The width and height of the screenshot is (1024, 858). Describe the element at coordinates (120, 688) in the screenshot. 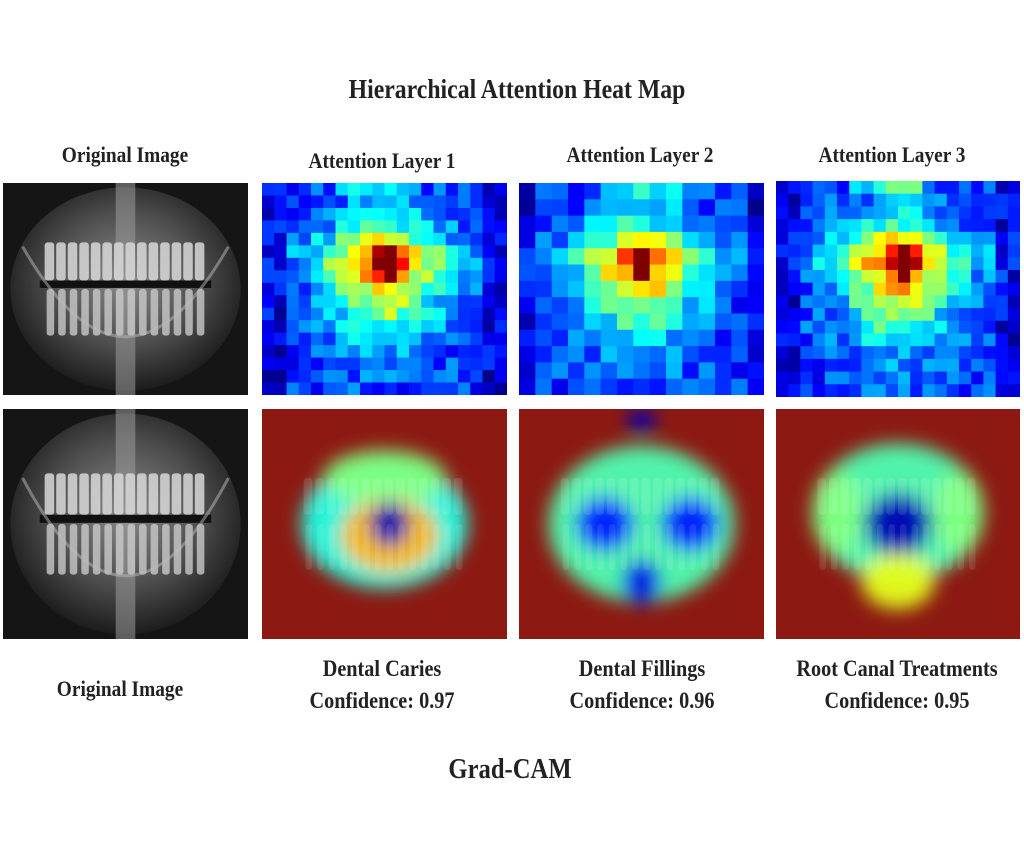

I see `original-image-label-bottom: Original Image` at that location.